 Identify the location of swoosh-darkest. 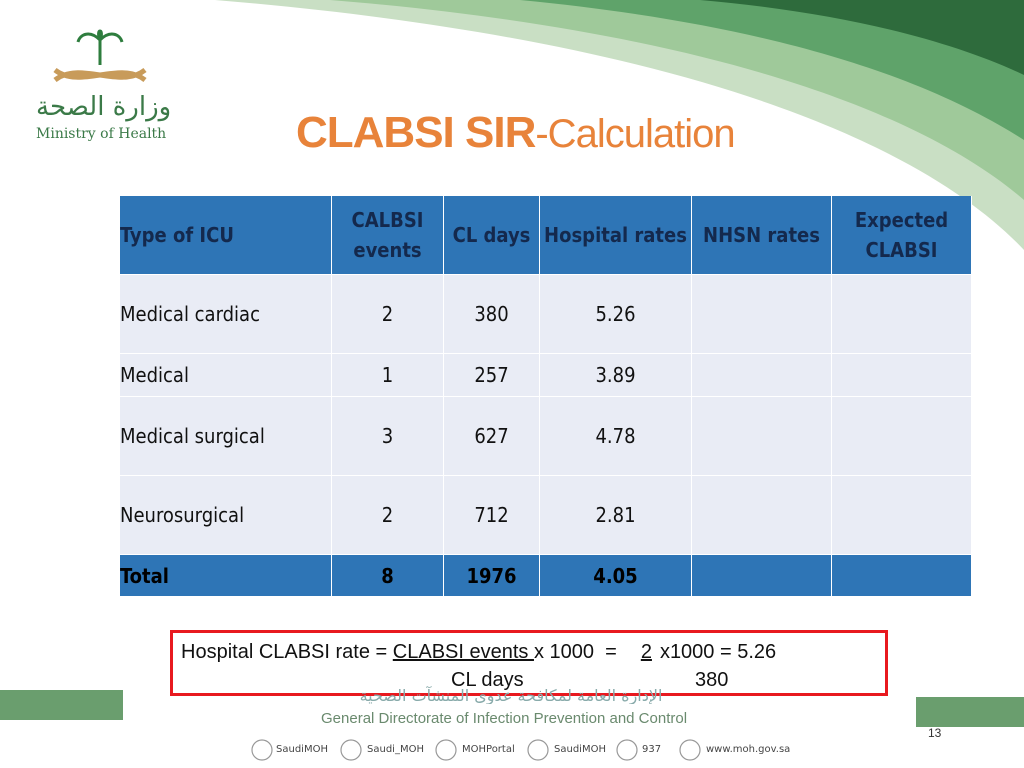
(862, 37).